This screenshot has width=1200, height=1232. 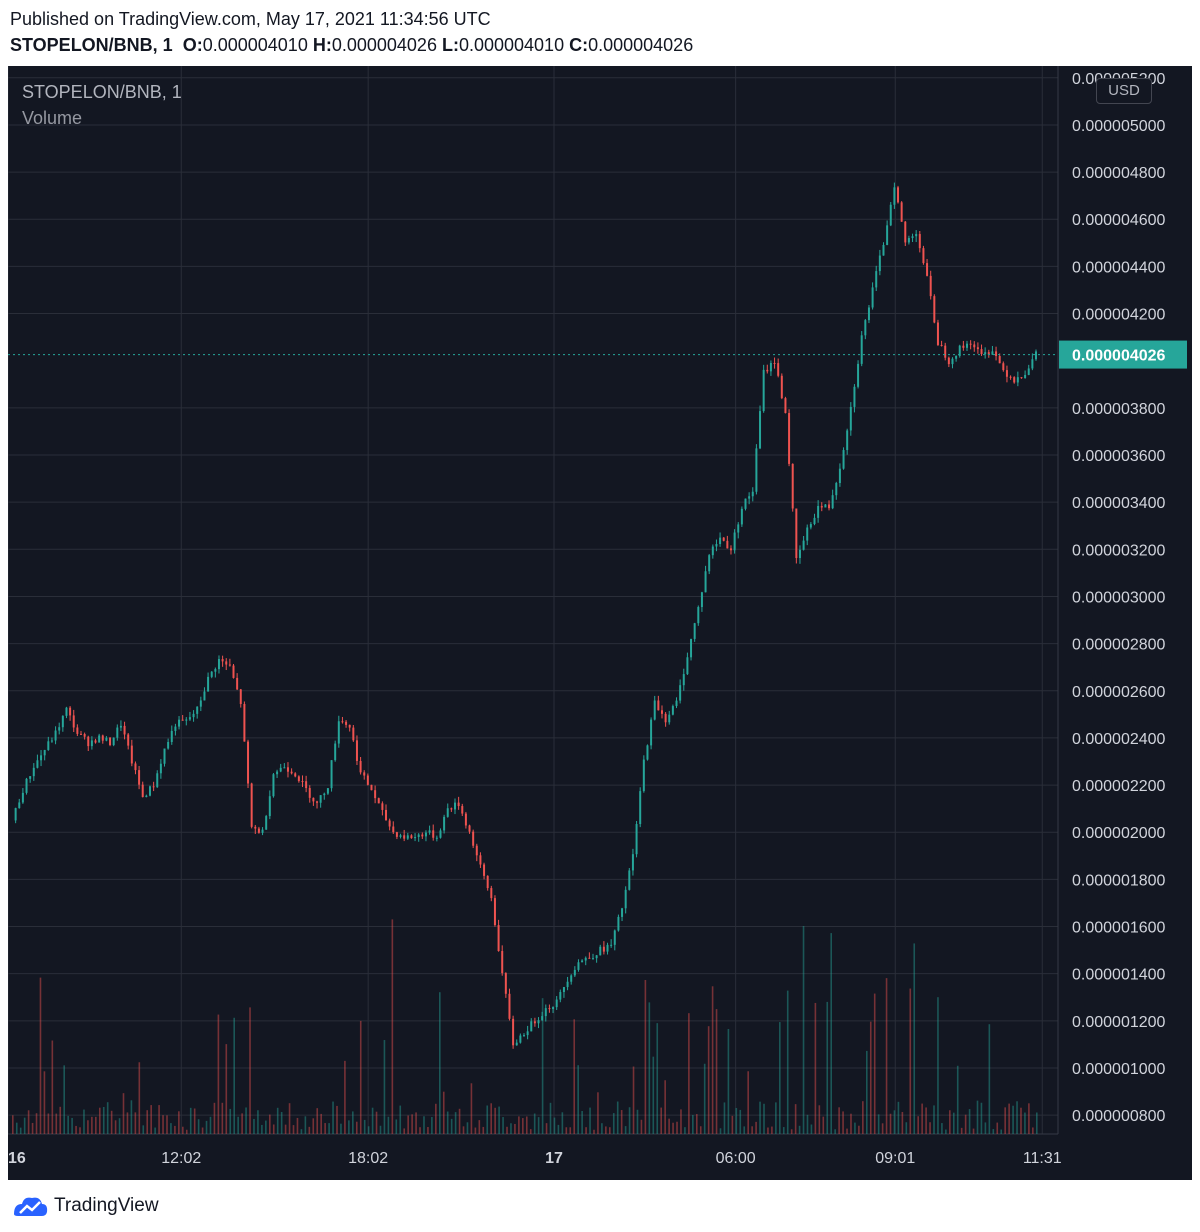 I want to click on legend-symbol: STOPELON/BNB, 1, so click(x=102, y=92).